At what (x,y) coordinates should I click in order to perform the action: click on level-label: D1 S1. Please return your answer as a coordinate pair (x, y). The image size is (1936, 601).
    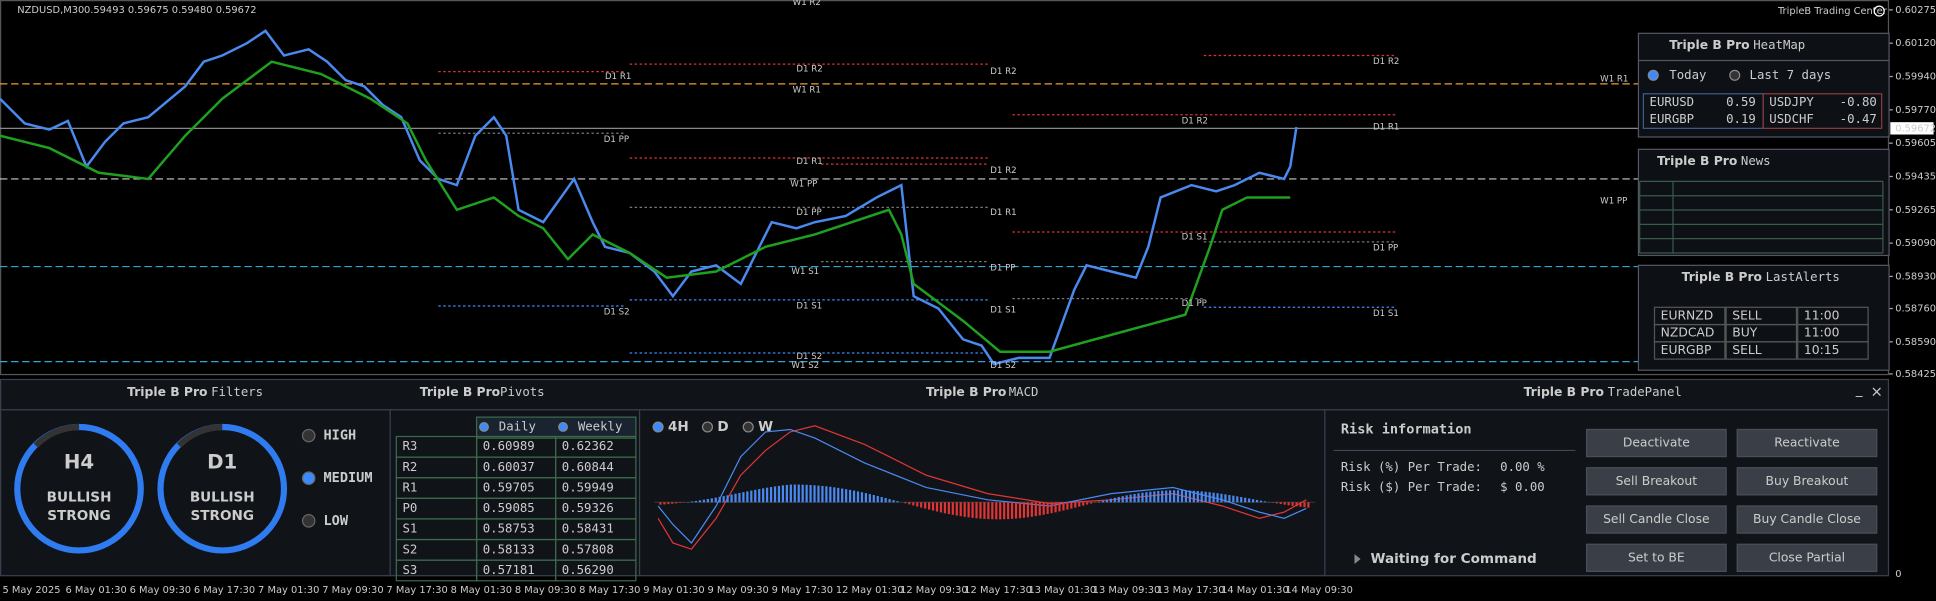
    Looking at the image, I should click on (1003, 310).